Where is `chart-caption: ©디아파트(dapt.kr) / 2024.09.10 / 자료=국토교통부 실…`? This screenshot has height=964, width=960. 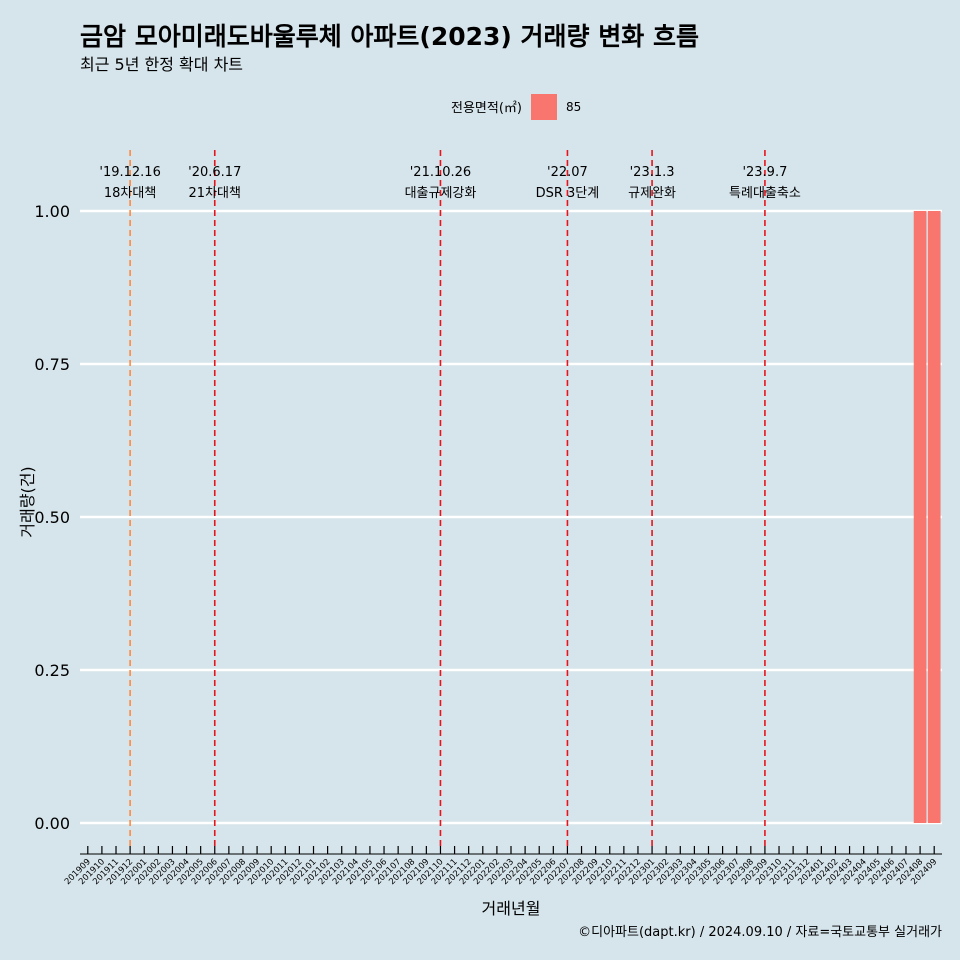 chart-caption: ©디아파트(dapt.kr) / 2024.09.10 / 자료=국토교통부 실… is located at coordinates (760, 932).